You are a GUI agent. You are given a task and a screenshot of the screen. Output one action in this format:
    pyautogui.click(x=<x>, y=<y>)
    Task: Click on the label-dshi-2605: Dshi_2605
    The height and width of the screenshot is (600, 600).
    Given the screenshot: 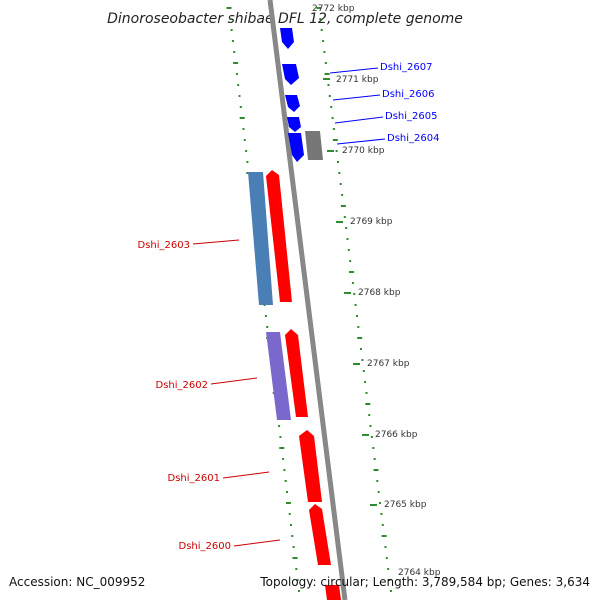 What is the action you would take?
    pyautogui.click(x=411, y=116)
    